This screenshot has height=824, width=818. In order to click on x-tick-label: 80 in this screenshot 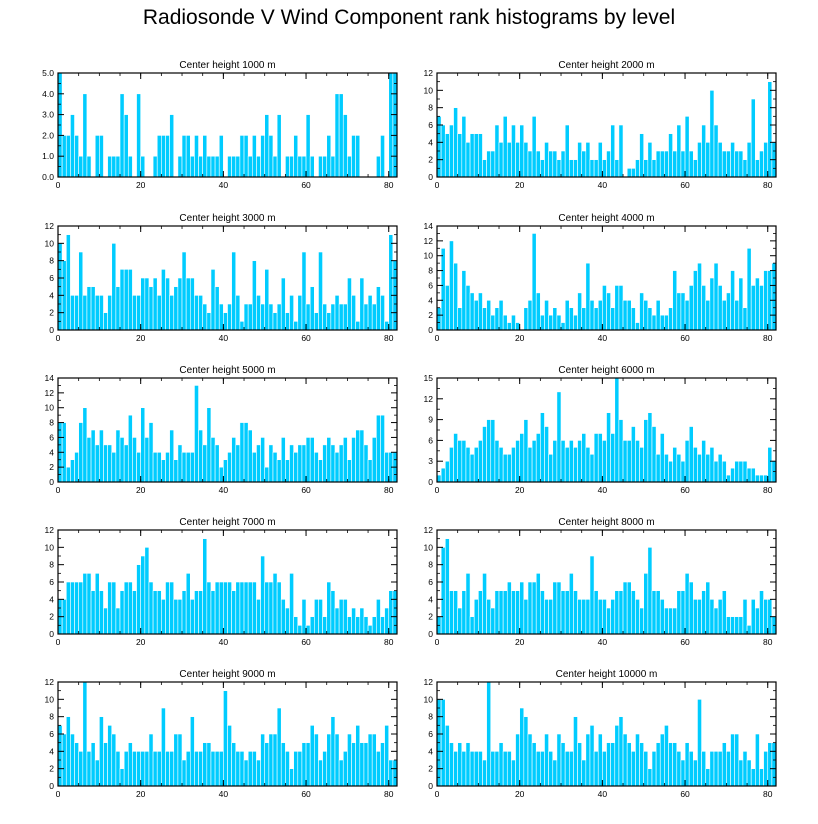, I will do `click(768, 185)`.